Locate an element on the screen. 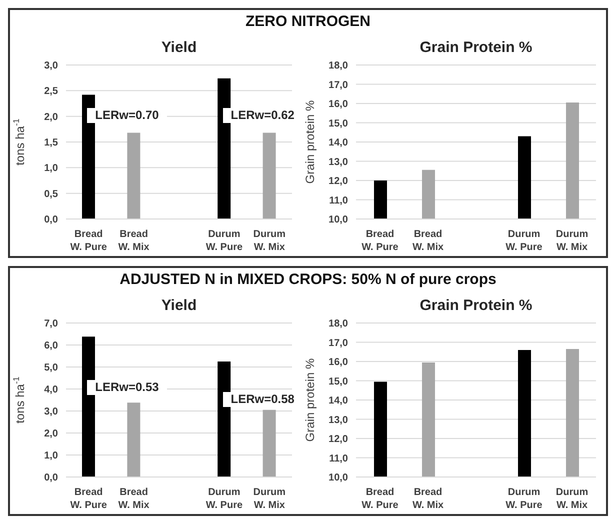 The height and width of the screenshot is (524, 616). y-tick-label: 6,0 is located at coordinates (51, 346).